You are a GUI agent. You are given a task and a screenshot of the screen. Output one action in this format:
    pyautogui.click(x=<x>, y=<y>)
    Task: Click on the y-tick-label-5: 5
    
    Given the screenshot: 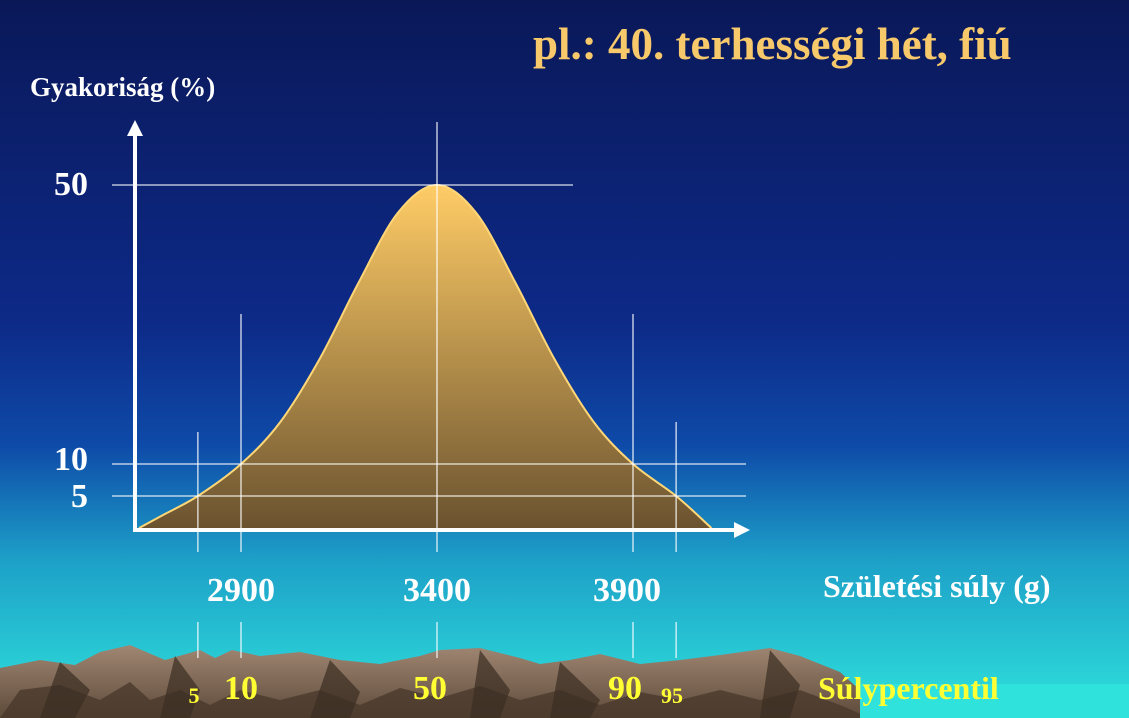 What is the action you would take?
    pyautogui.click(x=79, y=496)
    